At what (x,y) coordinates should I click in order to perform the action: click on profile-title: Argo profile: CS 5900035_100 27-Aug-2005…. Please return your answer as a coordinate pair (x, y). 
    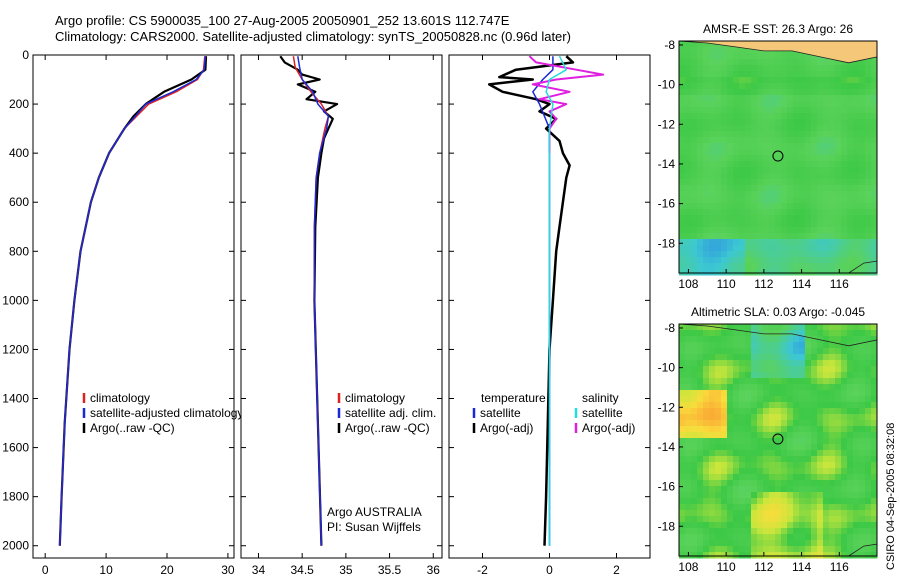
    Looking at the image, I should click on (282, 20).